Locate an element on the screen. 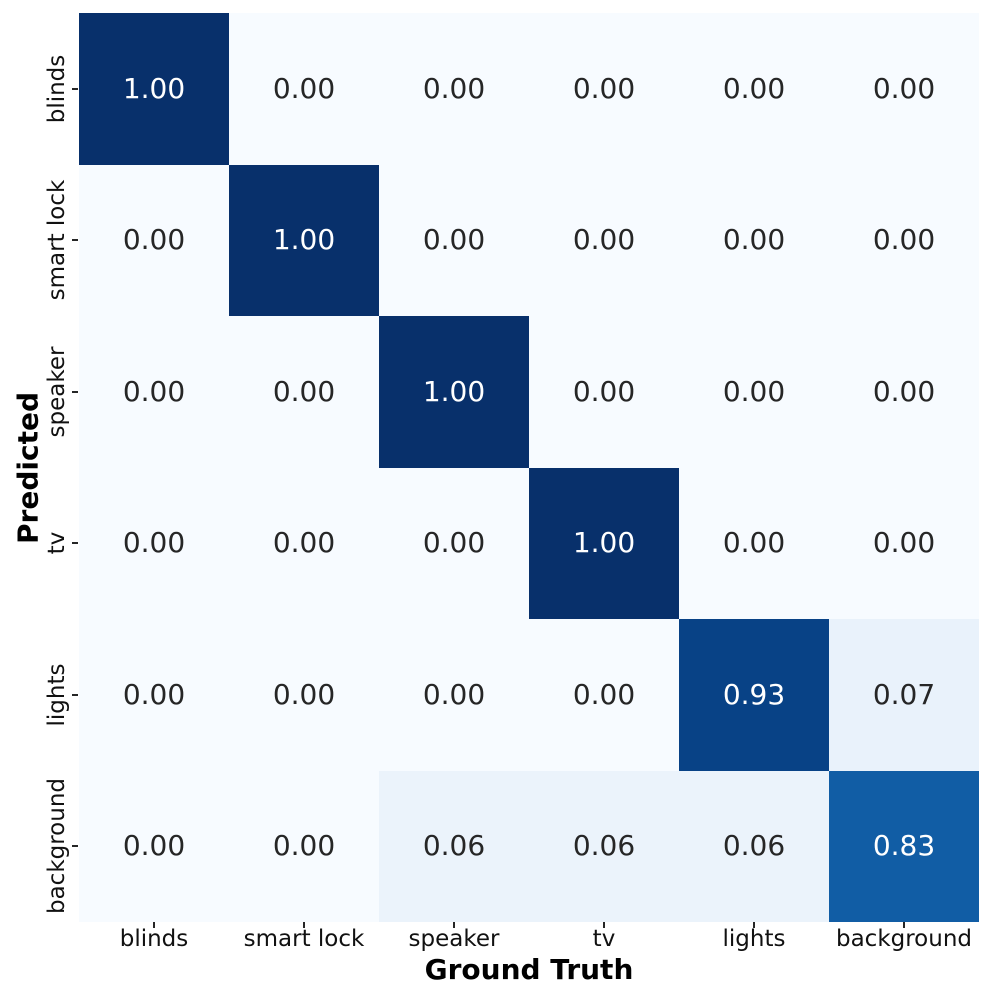 This screenshot has width=1000, height=1000. matrix-cell: 0.93 is located at coordinates (754, 695).